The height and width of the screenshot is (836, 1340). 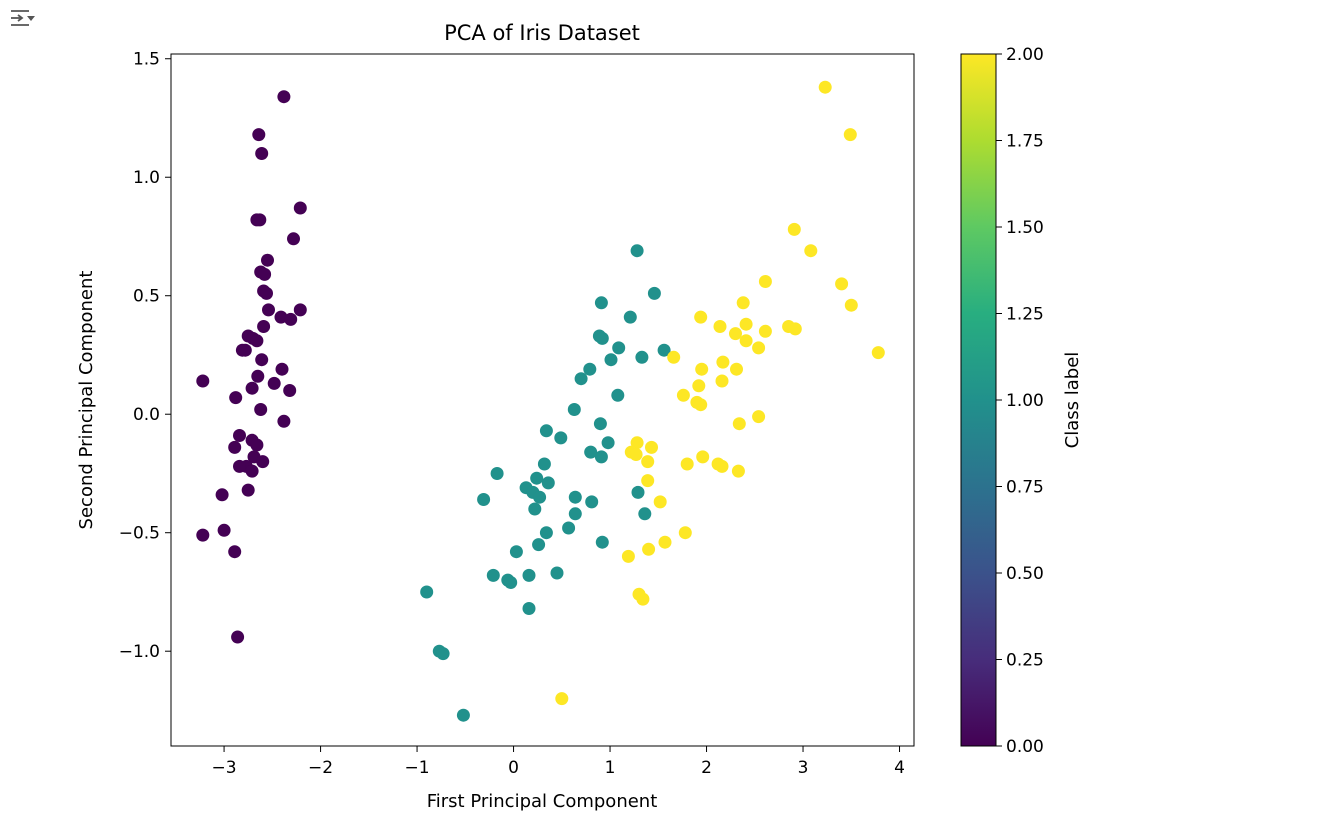 I want to click on y-axis: −1.0 −0.5 0.0 0.5 1.0 1.5, so click(x=145, y=356).